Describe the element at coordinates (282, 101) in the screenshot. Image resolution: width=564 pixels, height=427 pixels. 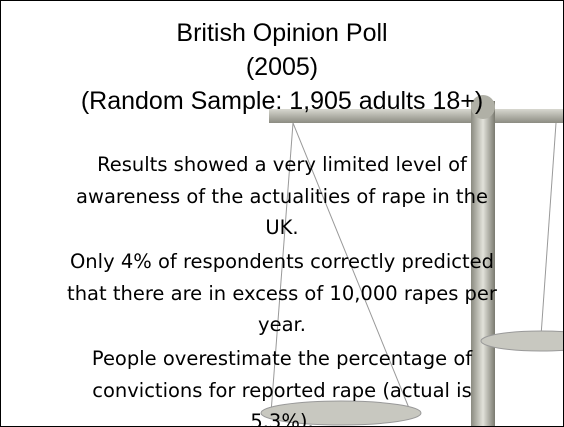
I see `title-line: (Random Sample: 1,905 adults 18+)` at that location.